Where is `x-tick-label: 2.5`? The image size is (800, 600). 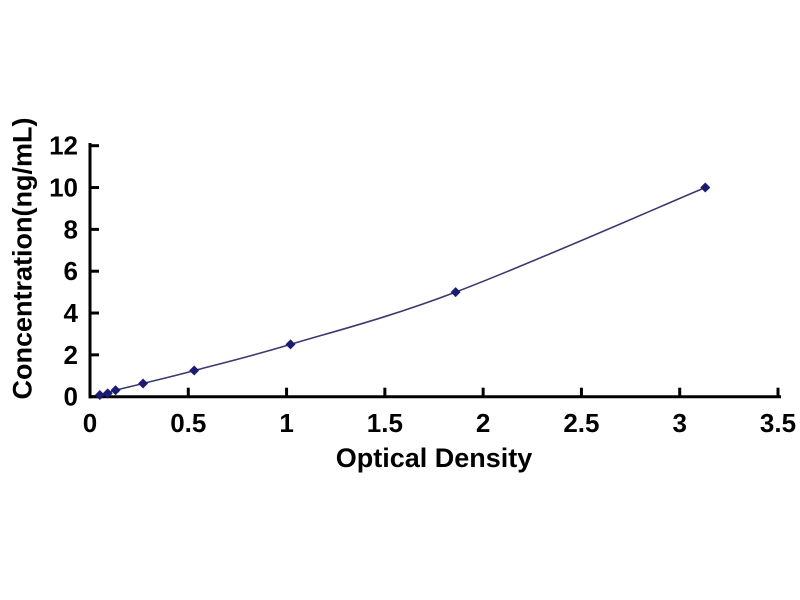 x-tick-label: 2.5 is located at coordinates (581, 423).